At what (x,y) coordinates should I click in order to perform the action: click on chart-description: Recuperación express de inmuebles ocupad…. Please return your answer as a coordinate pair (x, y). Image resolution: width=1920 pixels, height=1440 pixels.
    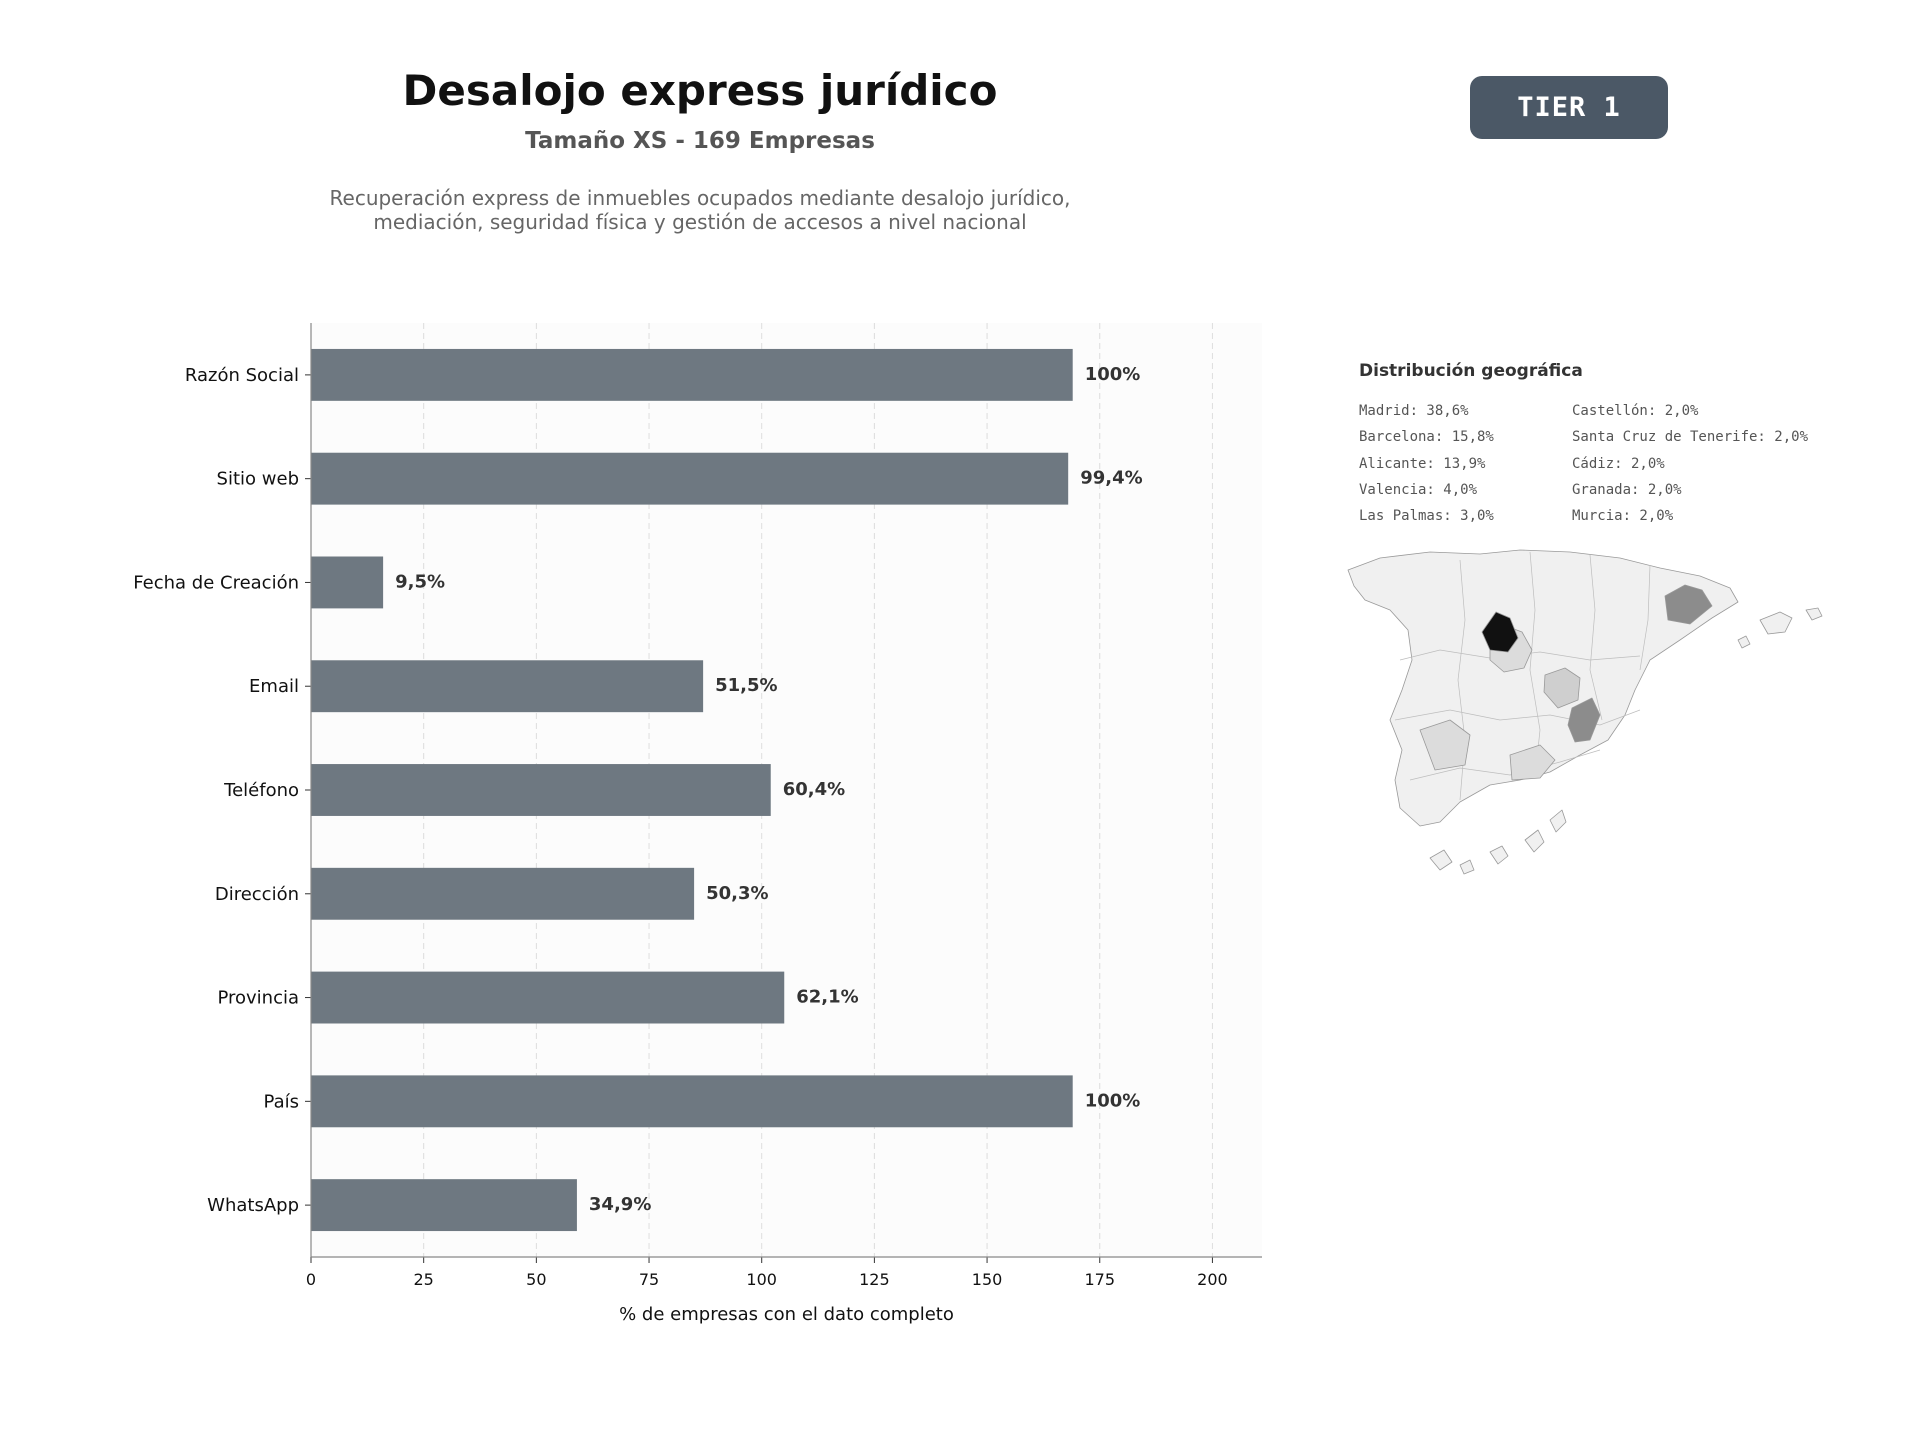
    Looking at the image, I should click on (700, 210).